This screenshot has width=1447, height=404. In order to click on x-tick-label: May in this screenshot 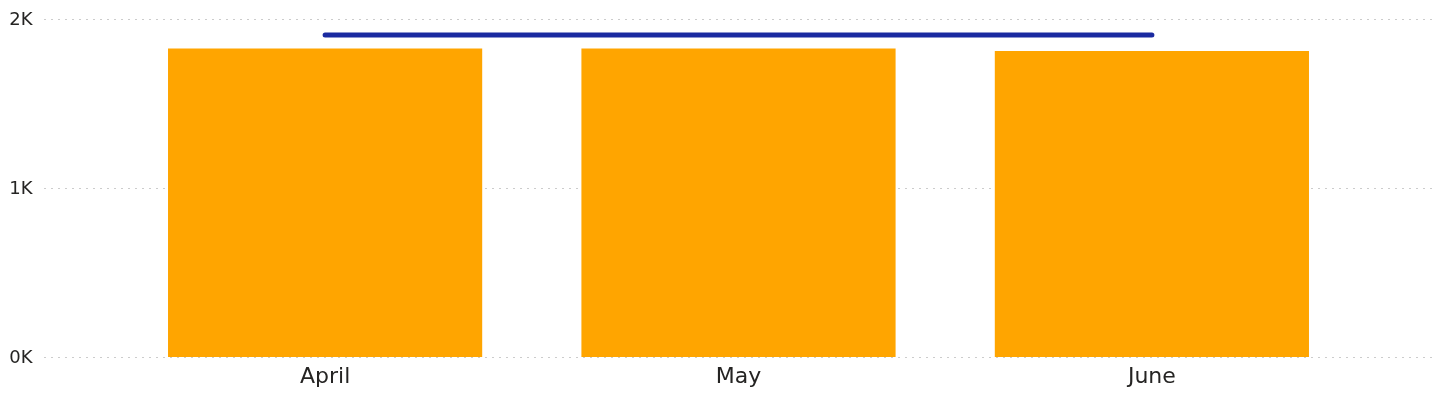, I will do `click(738, 375)`.